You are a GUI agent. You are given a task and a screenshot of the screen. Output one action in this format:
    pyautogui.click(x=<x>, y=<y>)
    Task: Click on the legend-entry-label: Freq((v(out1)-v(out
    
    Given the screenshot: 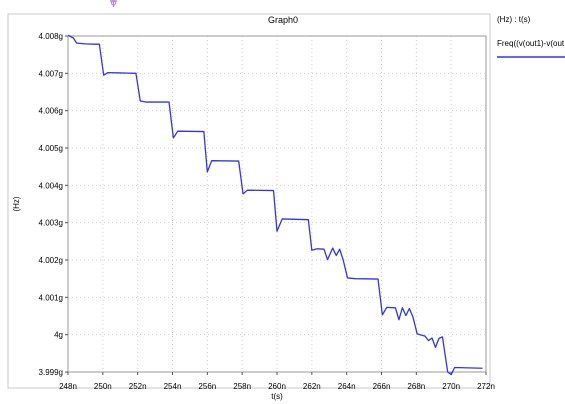 What is the action you would take?
    pyautogui.click(x=531, y=43)
    